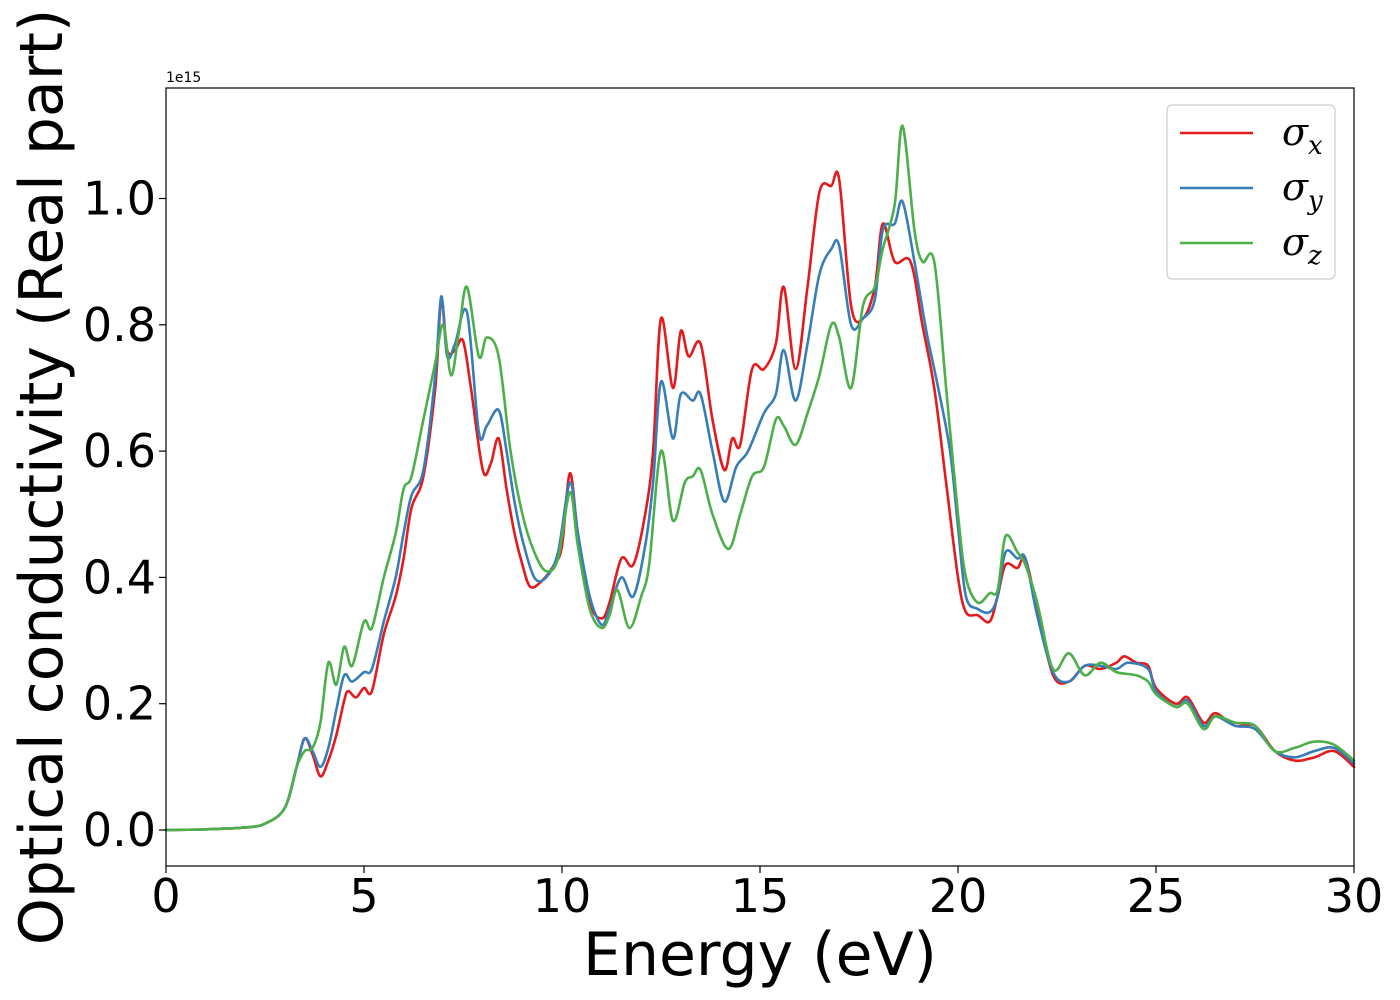 Image resolution: width=1400 pixels, height=1000 pixels. What do you see at coordinates (958, 896) in the screenshot?
I see `x-tick-label: 20` at bounding box center [958, 896].